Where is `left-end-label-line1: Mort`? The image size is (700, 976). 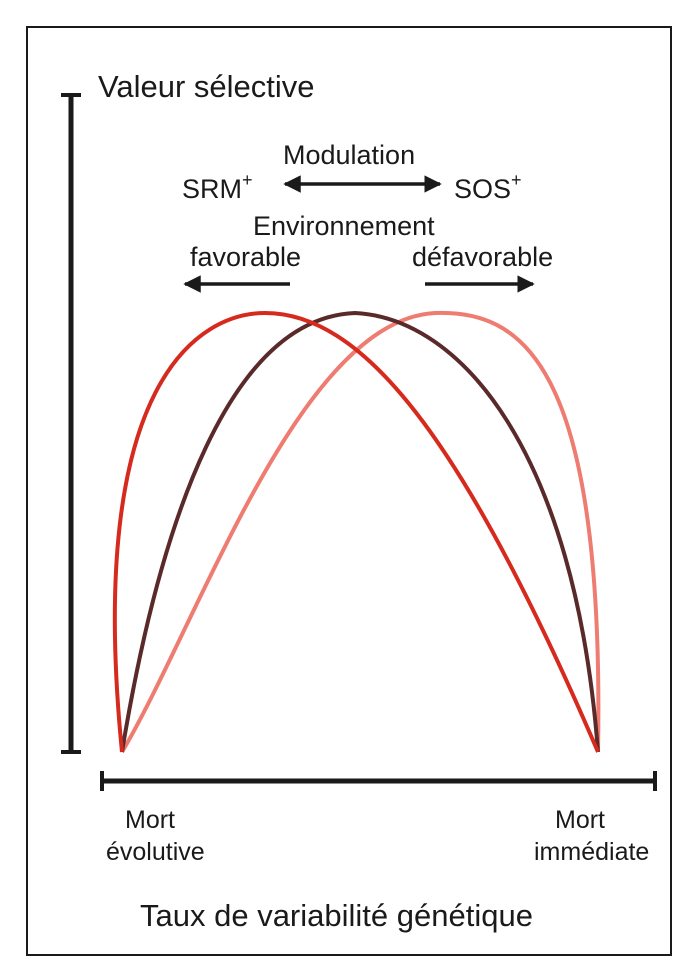 left-end-label-line1: Mort is located at coordinates (150, 820).